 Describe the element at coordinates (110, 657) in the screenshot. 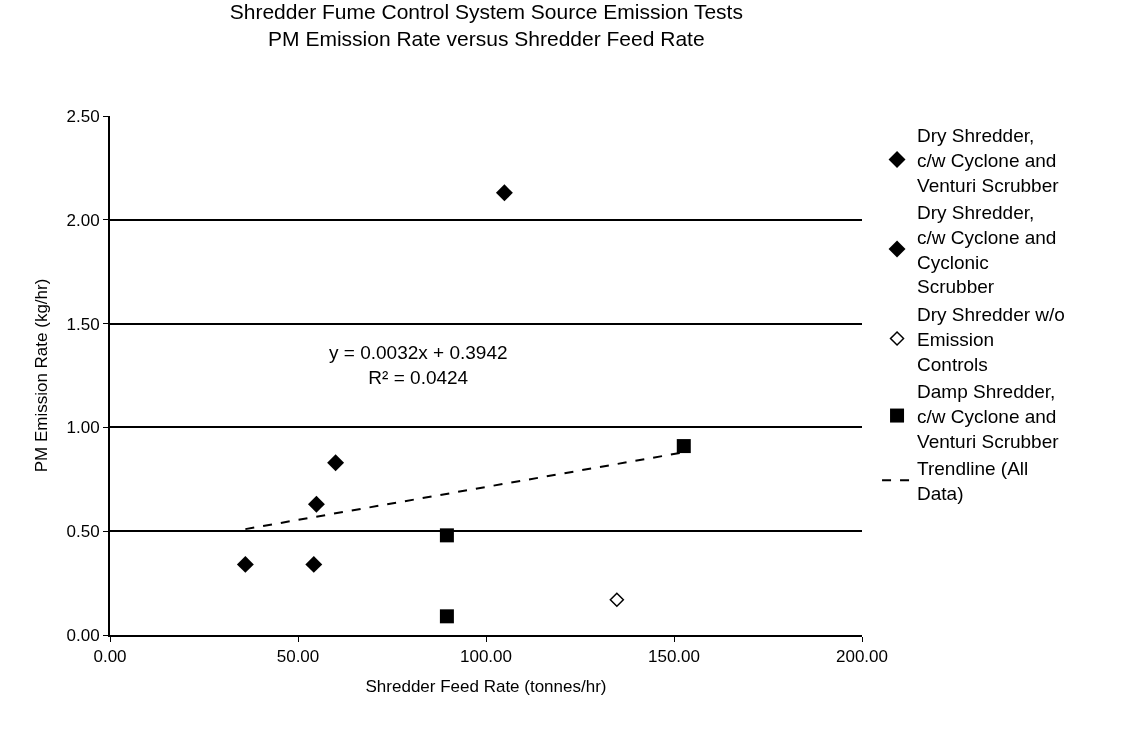

I see `x-tick-label: 0.00` at that location.